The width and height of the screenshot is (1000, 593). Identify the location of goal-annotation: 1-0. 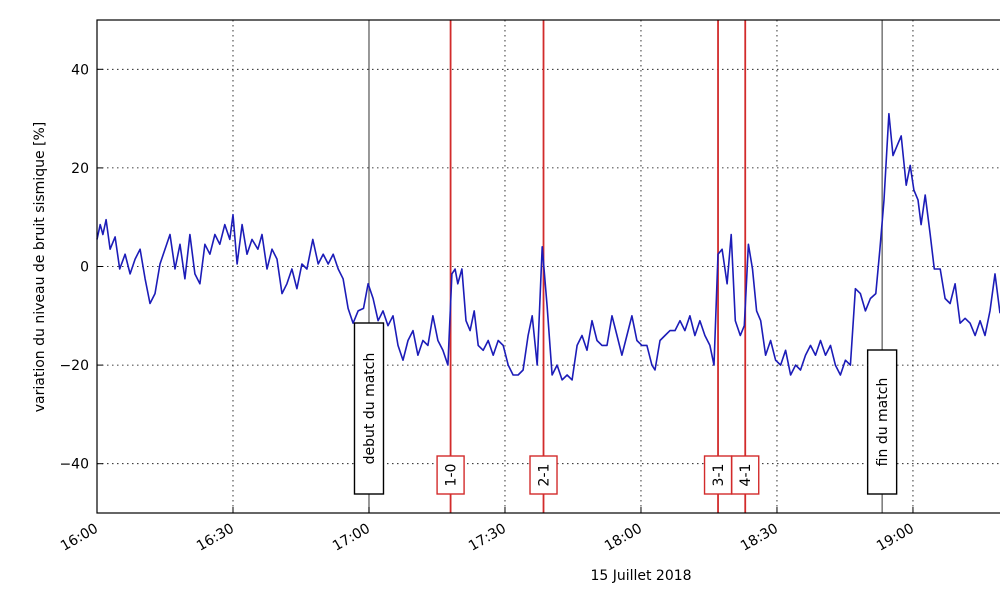
(450, 475).